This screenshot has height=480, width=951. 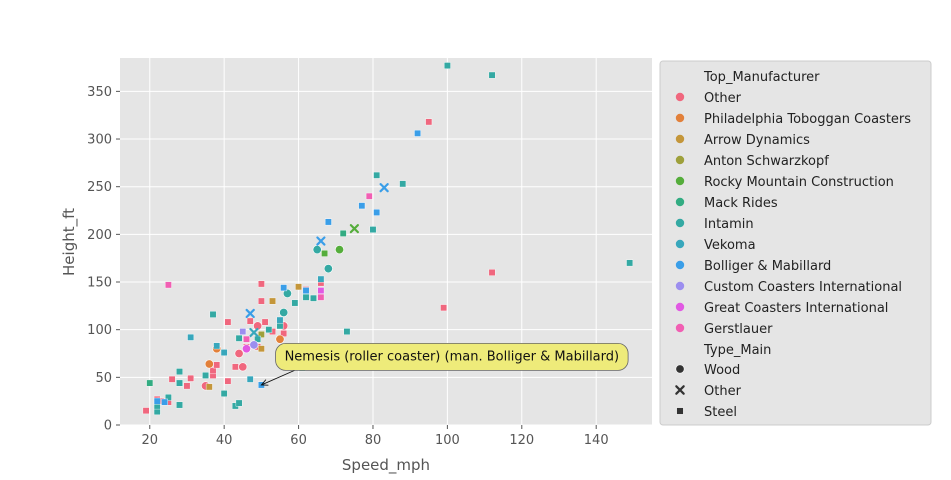 I want to click on legend-label: Other, so click(x=723, y=98).